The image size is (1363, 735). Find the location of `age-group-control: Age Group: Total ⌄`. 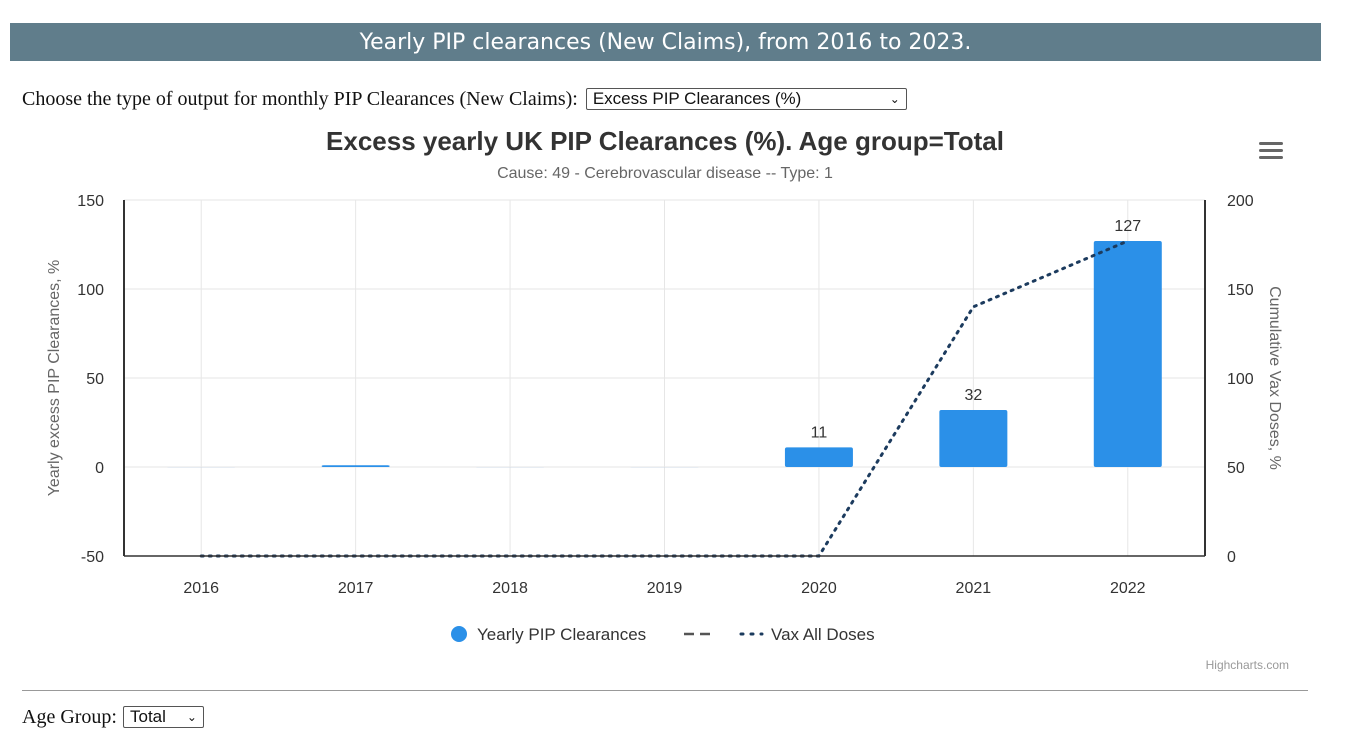

age-group-control: Age Group: Total ⌄ is located at coordinates (113, 717).